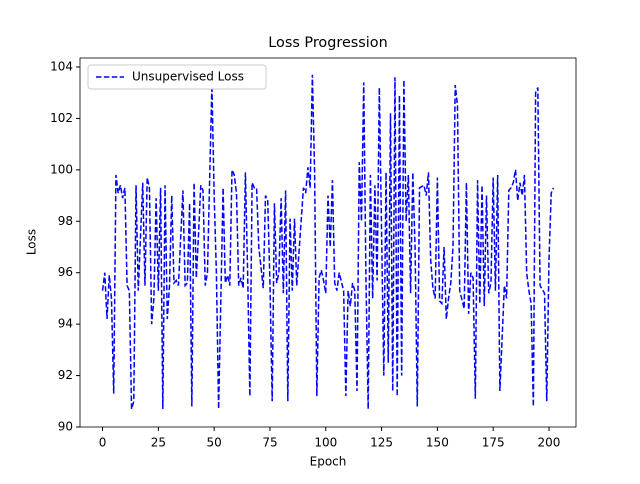  I want to click on x-tick-label: 0, so click(103, 443).